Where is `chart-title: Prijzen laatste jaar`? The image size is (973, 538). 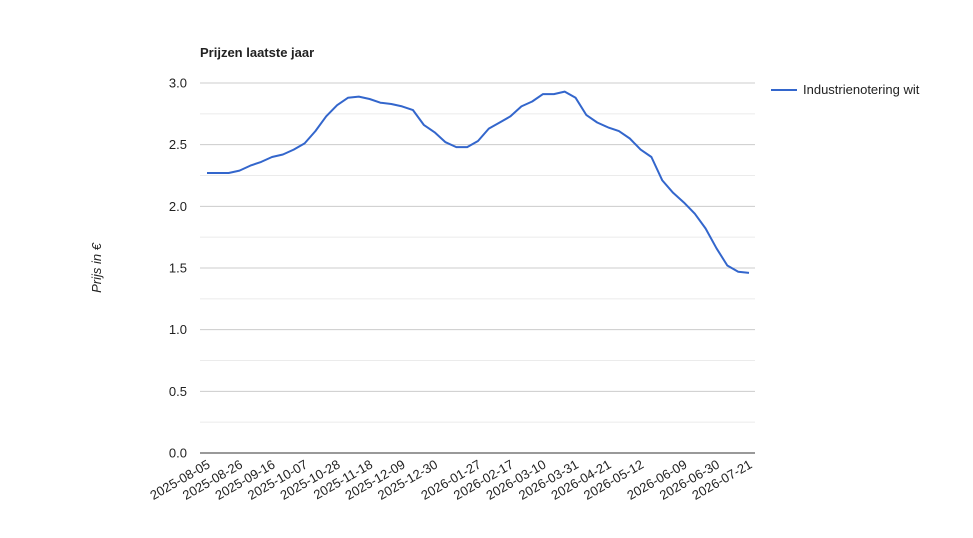
chart-title: Prijzen laatste jaar is located at coordinates (257, 52).